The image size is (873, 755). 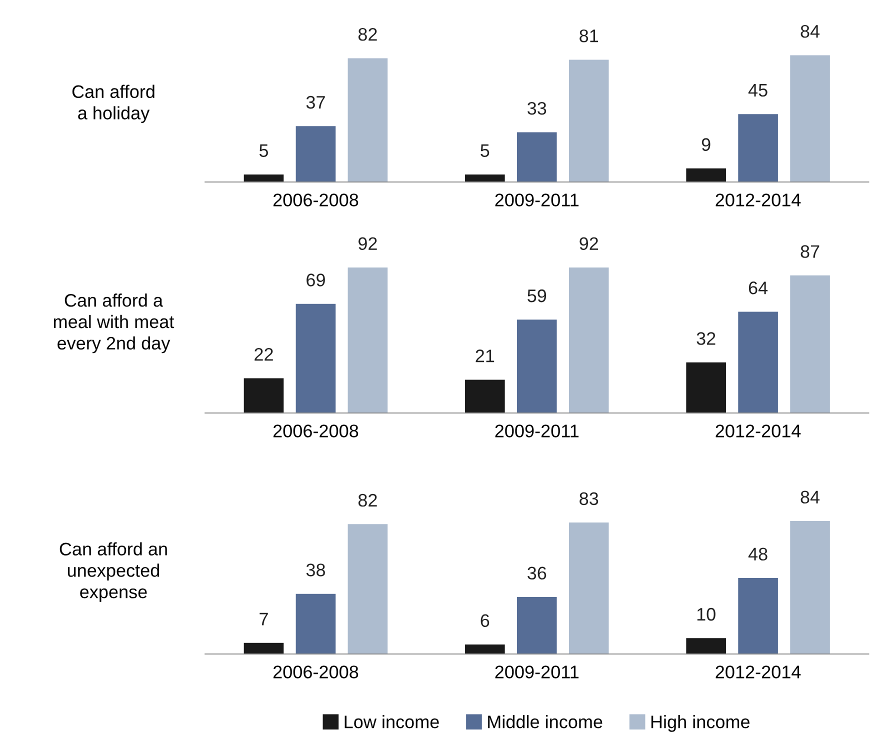 I want to click on data-label: 45, so click(x=758, y=90).